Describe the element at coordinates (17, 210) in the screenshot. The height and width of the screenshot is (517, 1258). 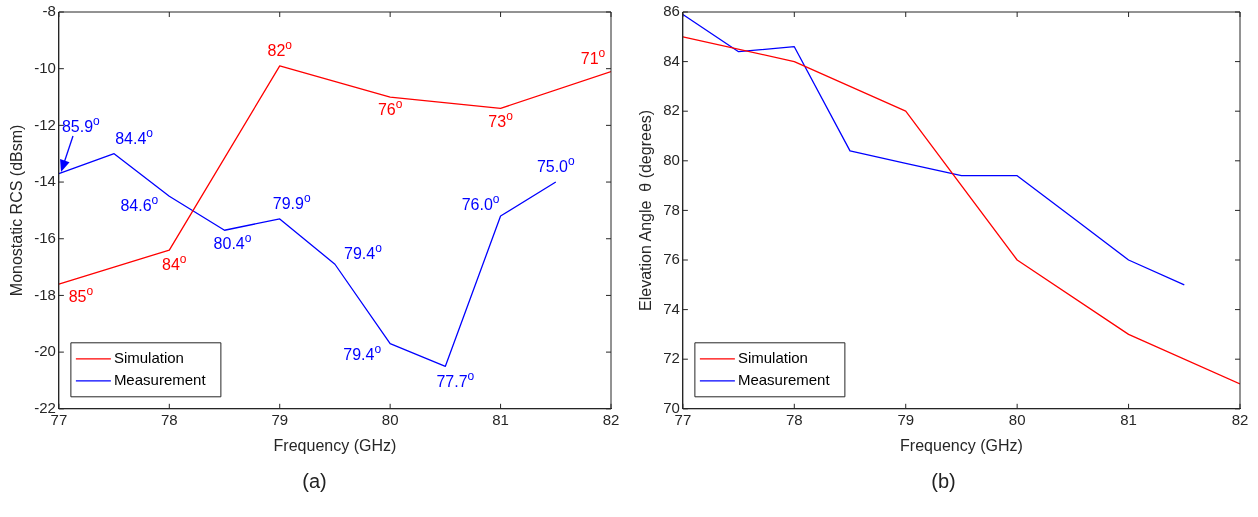
I see `y-axis-title: Monostatic RCS (dBsm)` at that location.